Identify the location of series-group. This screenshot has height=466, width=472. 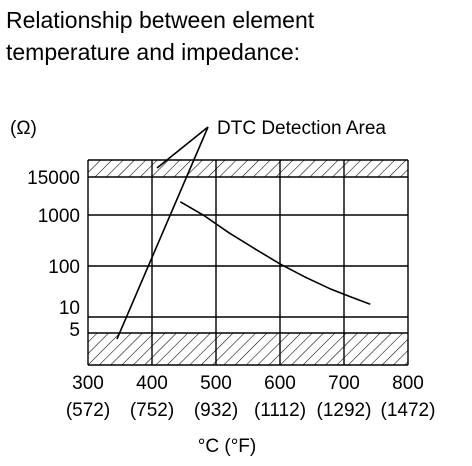
(275, 253).